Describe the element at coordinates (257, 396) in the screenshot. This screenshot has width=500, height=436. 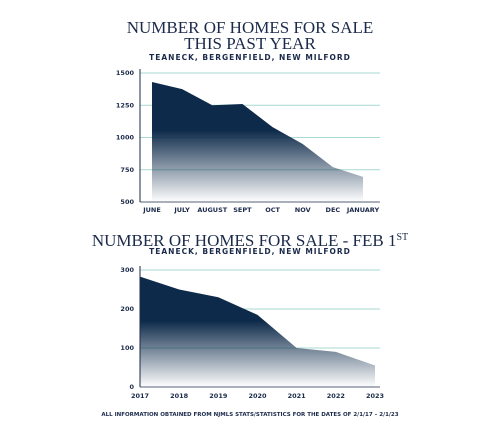
I see `x-tick-label: 2020` at that location.